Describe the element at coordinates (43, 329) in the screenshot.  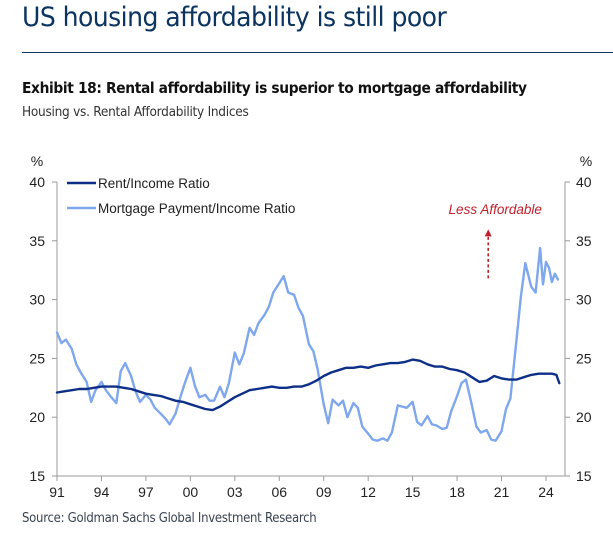
I see `y-ticks-left: 15 20 25 30 35 40` at that location.